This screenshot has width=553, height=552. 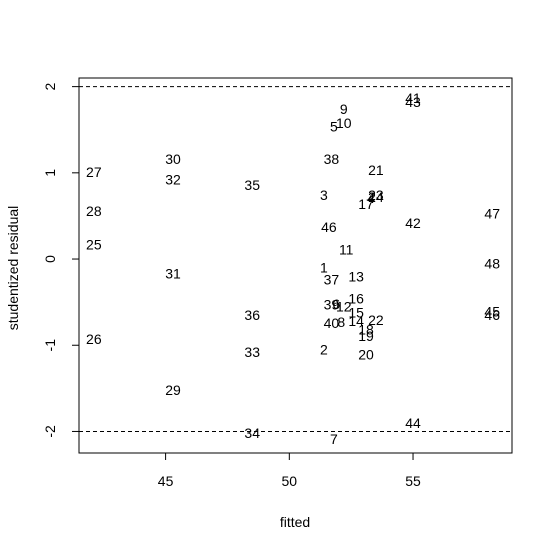 What do you see at coordinates (173, 159) in the screenshot?
I see `point-label: 30` at bounding box center [173, 159].